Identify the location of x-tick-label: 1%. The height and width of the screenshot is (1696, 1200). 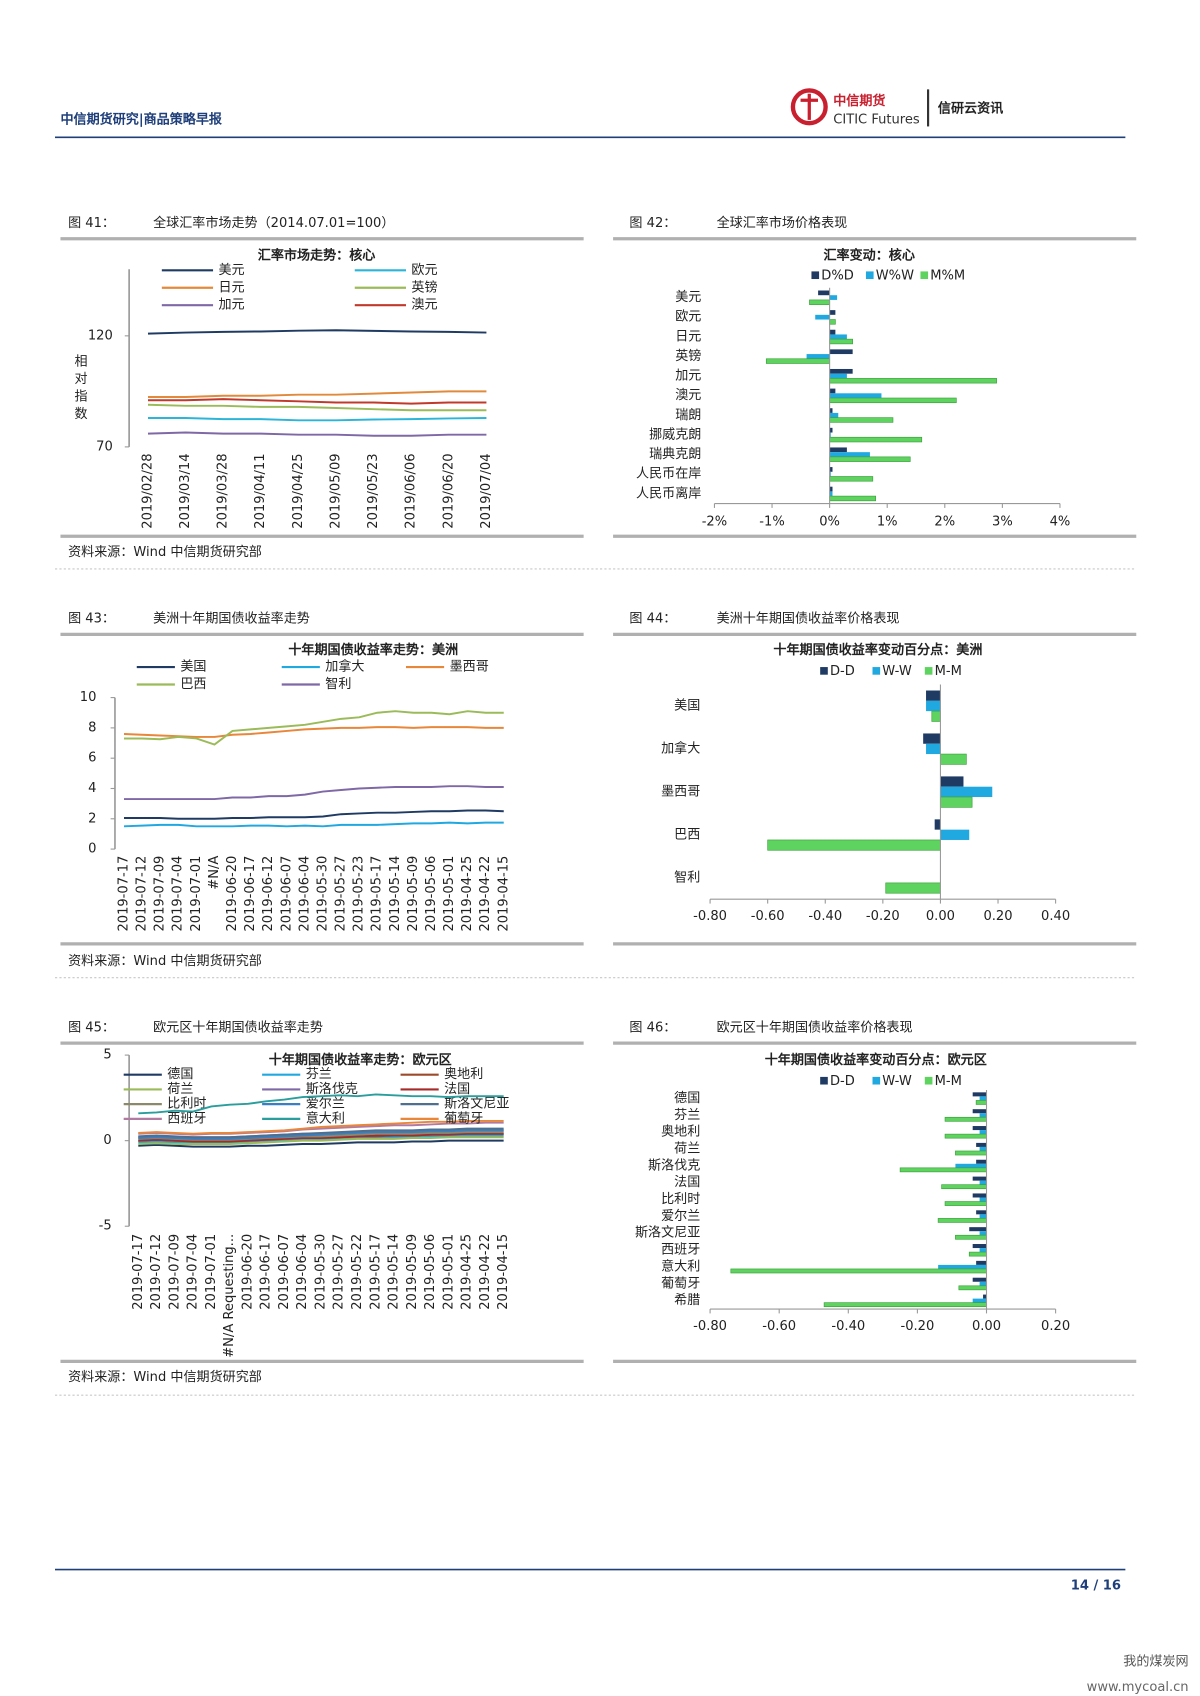
(887, 522).